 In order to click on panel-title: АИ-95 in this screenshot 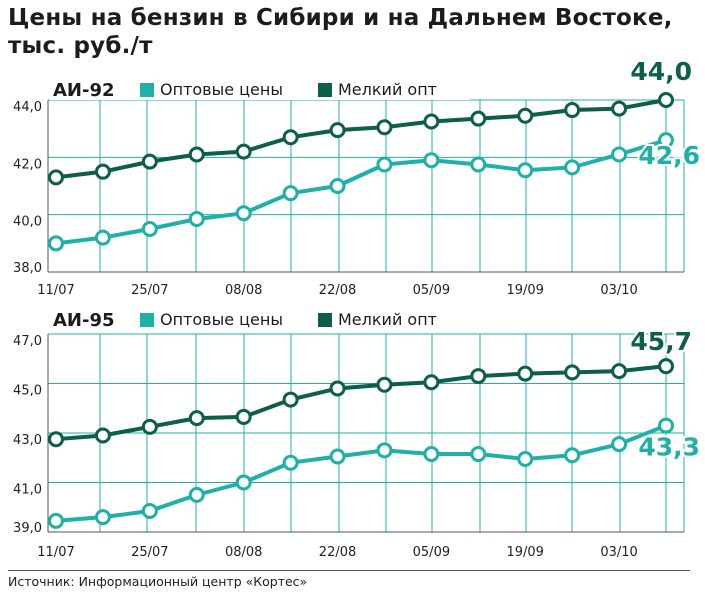, I will do `click(84, 320)`.